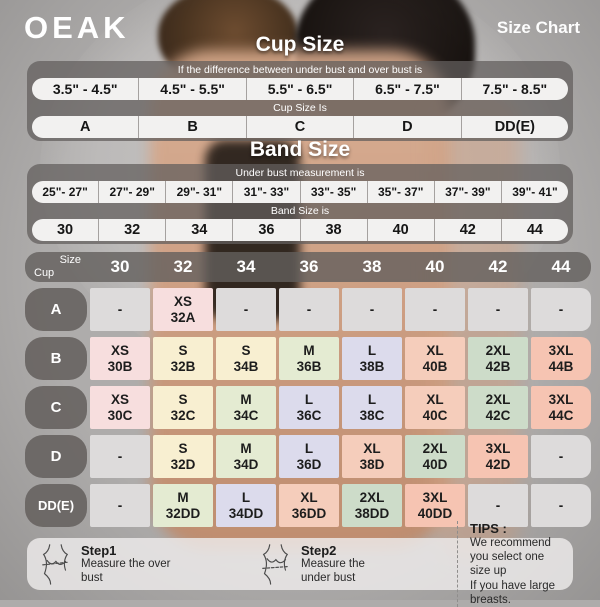 This screenshot has height=607, width=600. I want to click on size-cell: L 38C, so click(372, 407).